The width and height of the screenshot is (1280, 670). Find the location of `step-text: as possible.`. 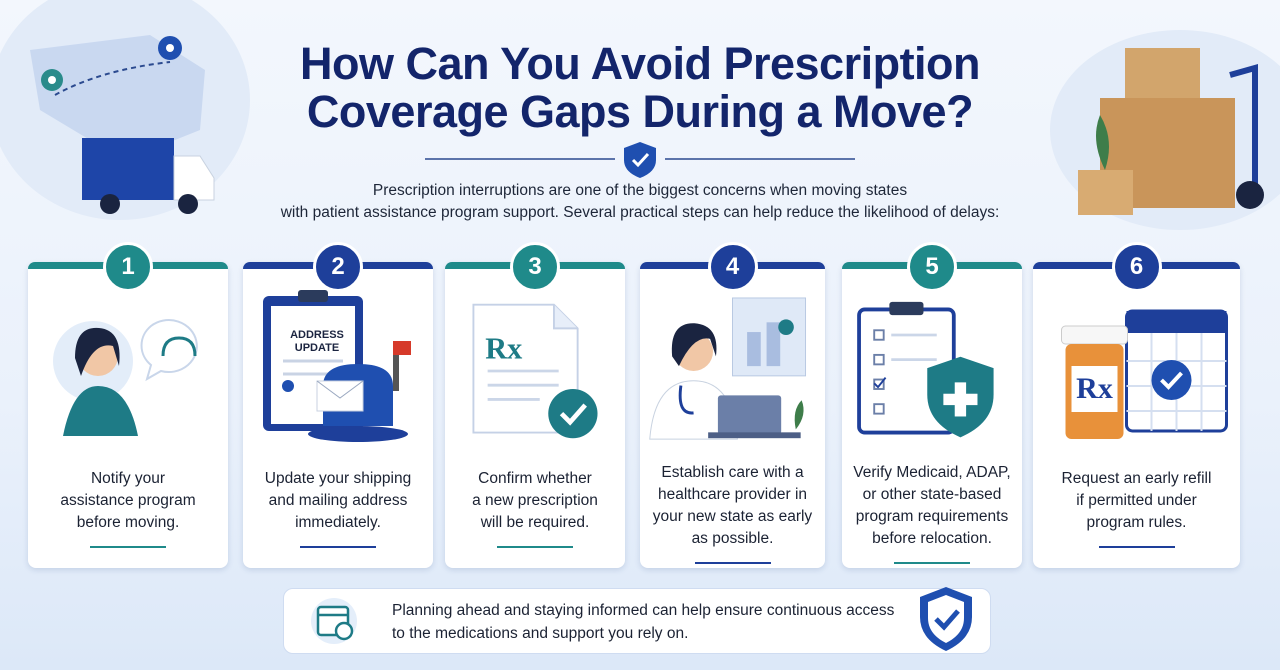

step-text: as possible. is located at coordinates (732, 538).